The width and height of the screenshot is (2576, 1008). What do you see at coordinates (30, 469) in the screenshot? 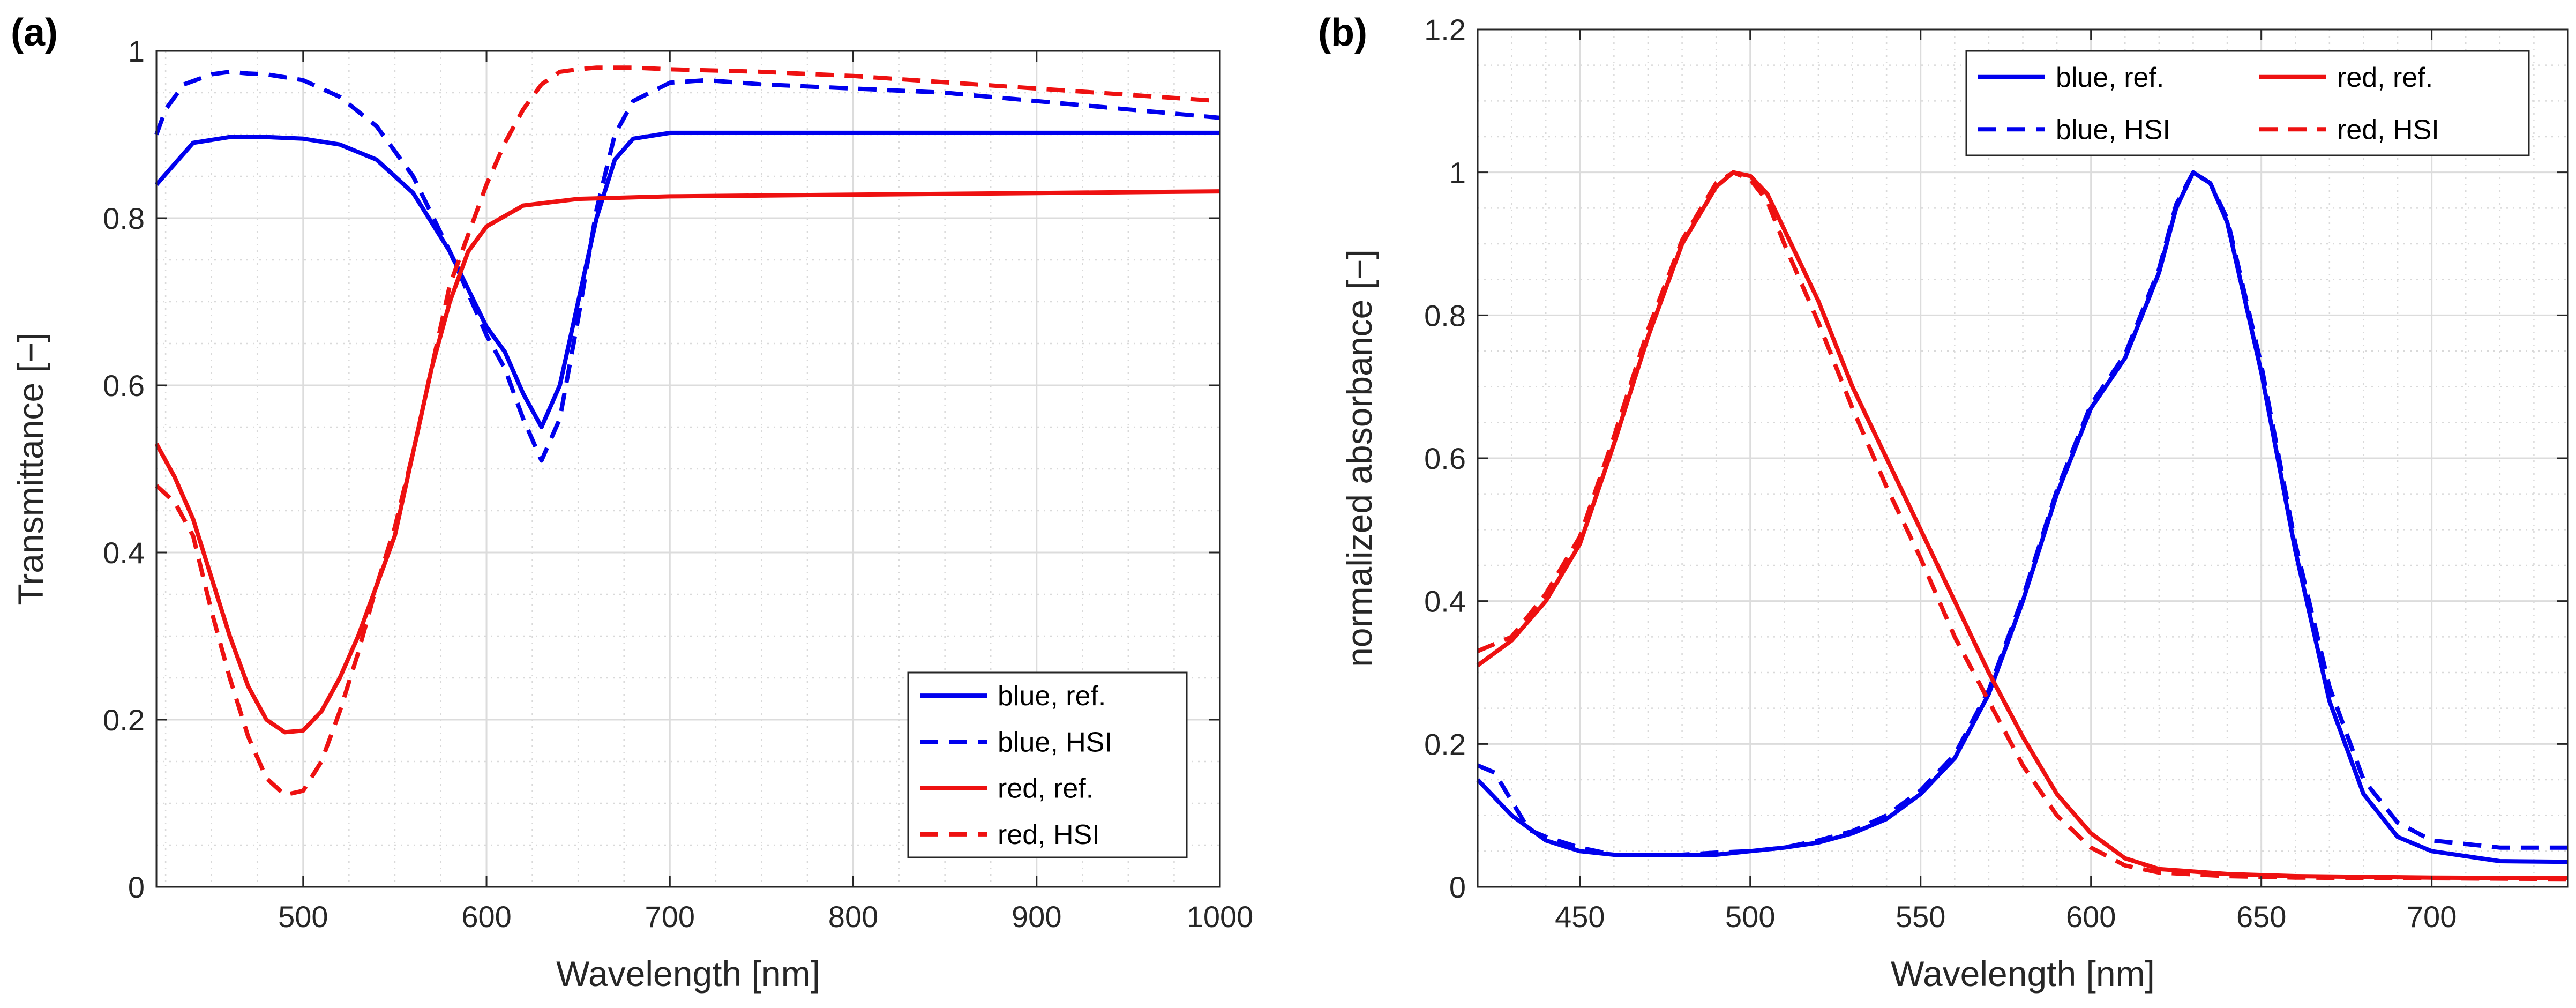
I see `y-axis-label: Transmittance [−]` at bounding box center [30, 469].